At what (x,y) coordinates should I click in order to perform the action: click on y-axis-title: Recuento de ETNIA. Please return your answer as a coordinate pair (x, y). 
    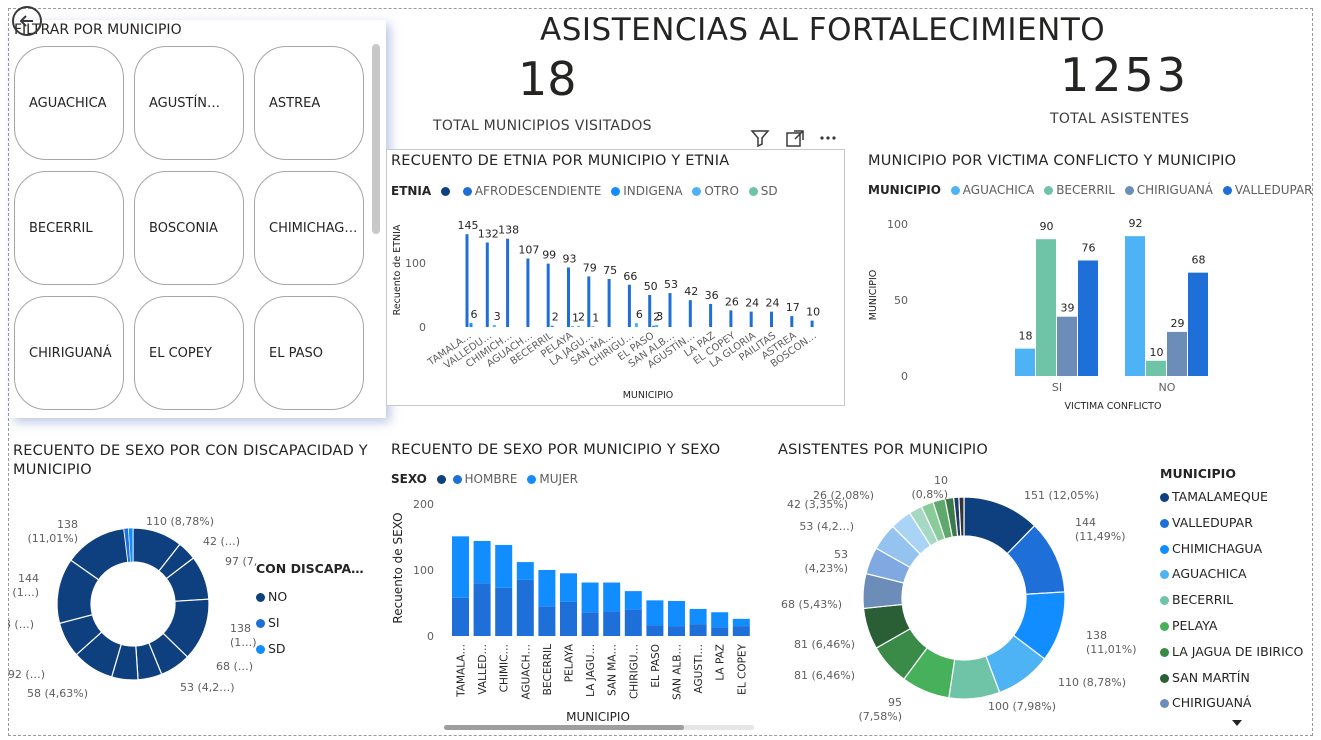
    Looking at the image, I should click on (397, 269).